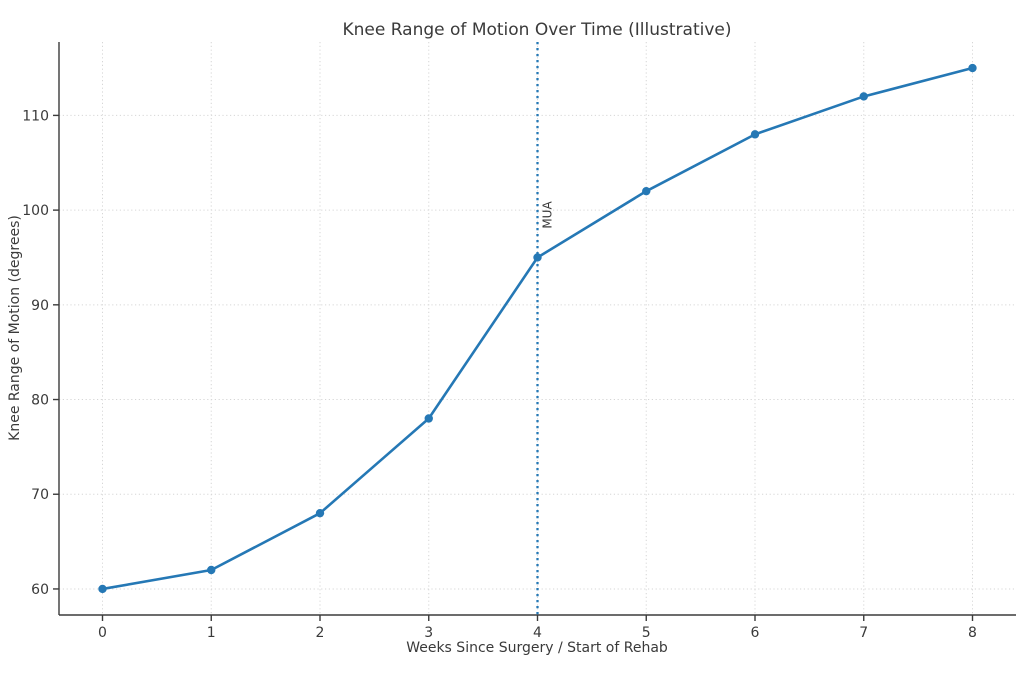  Describe the element at coordinates (863, 633) in the screenshot. I see `x-tick-label: 7` at that location.